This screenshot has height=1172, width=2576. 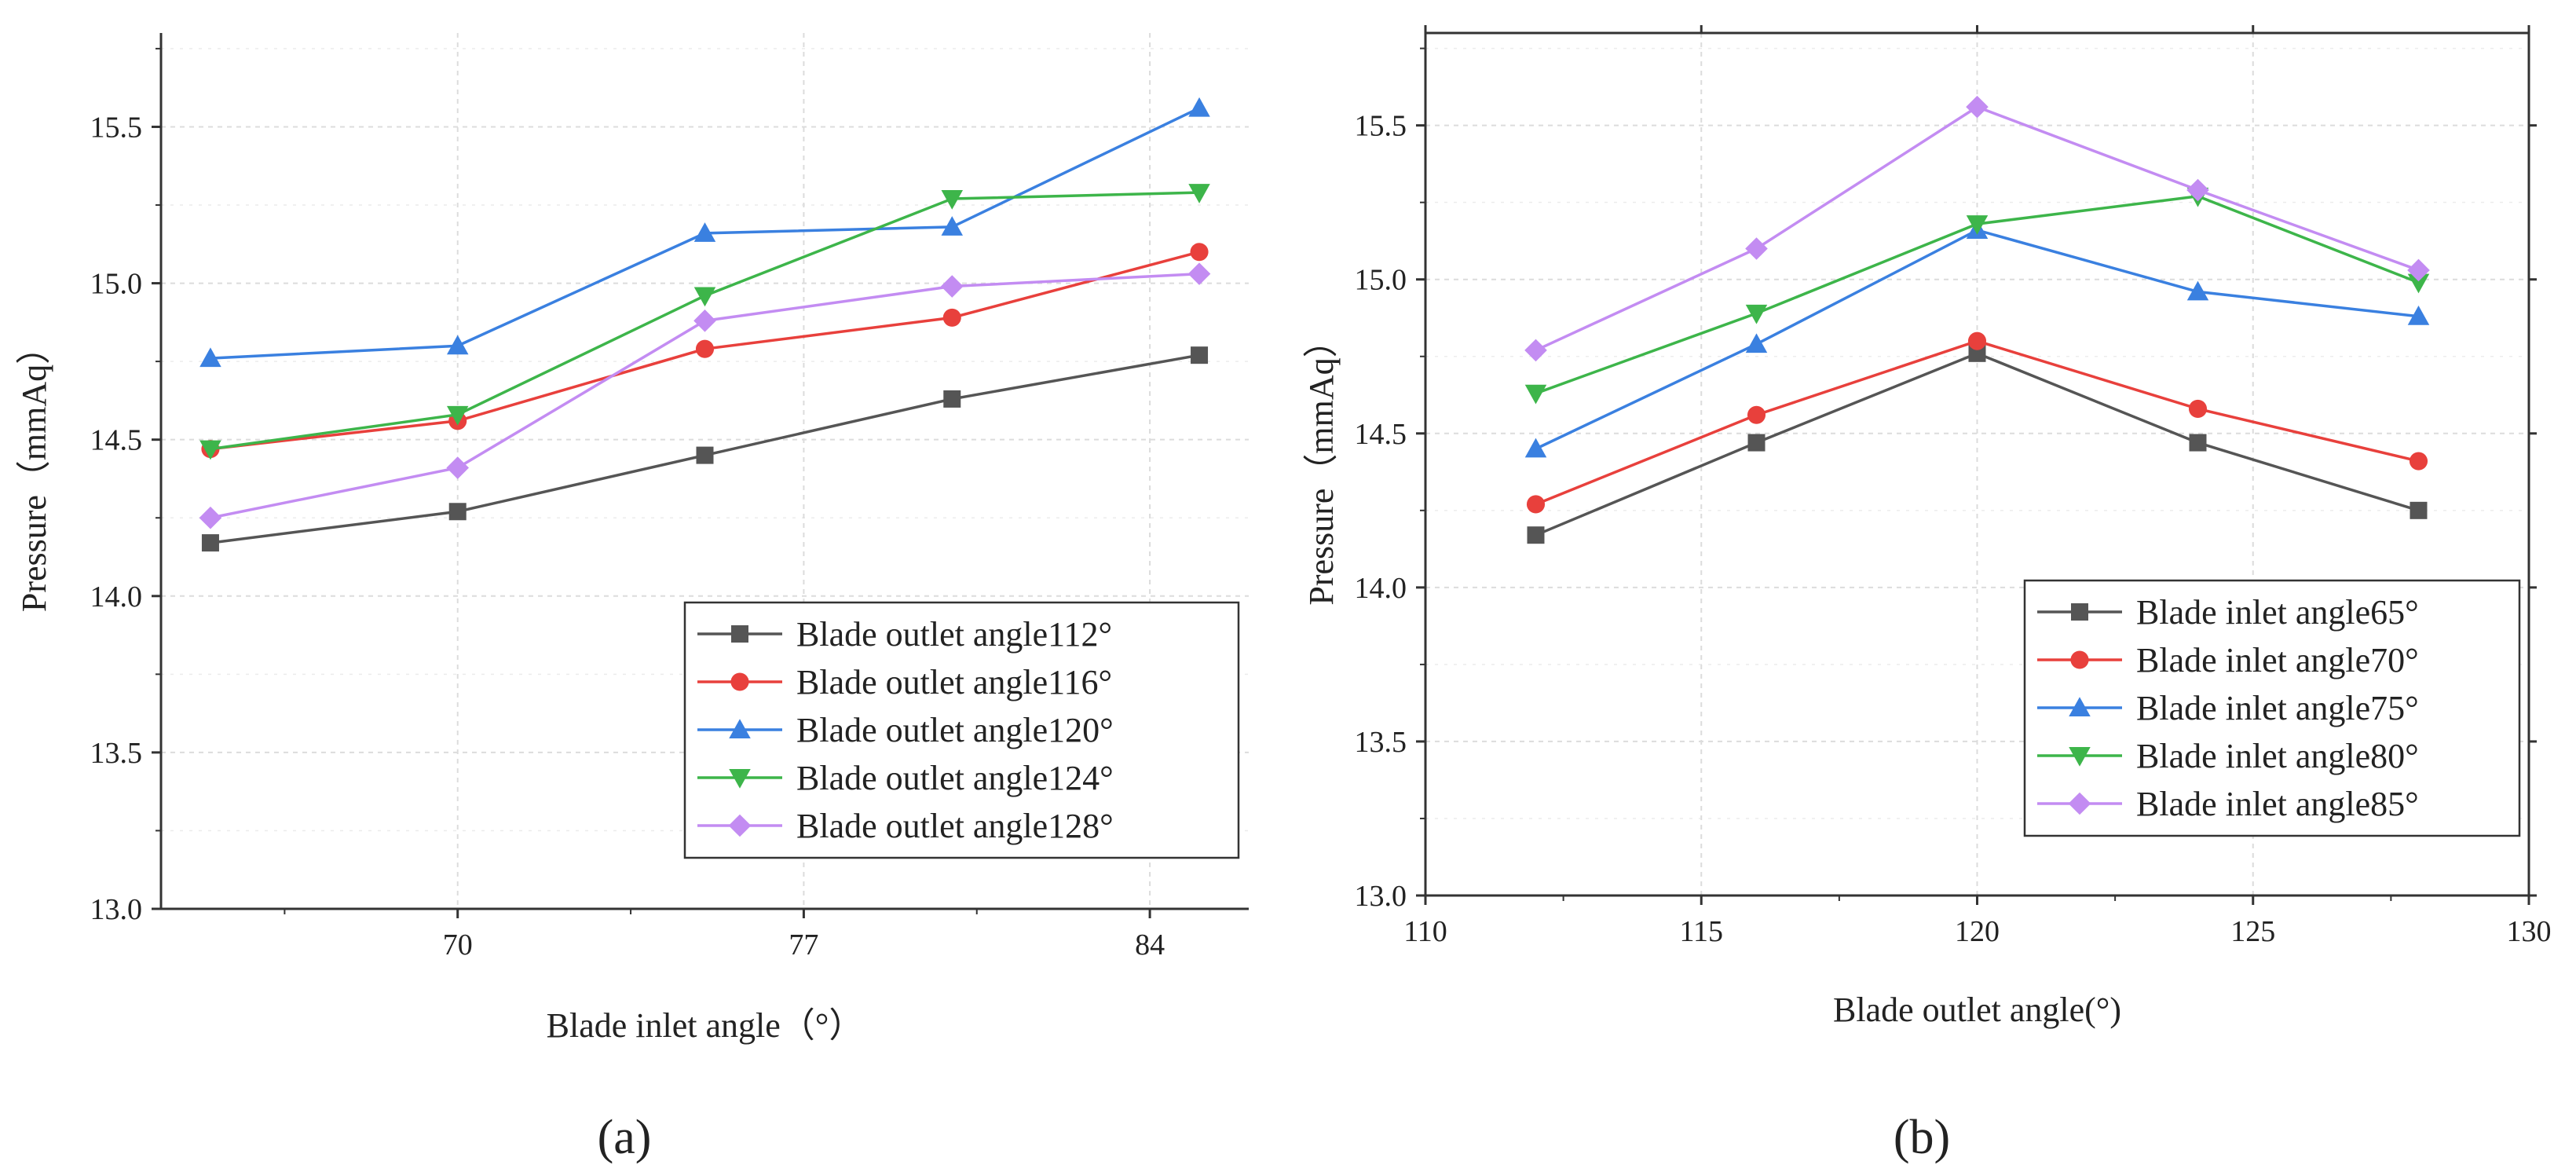 I want to click on legend-label: Blade outlet angle124°, so click(x=955, y=778).